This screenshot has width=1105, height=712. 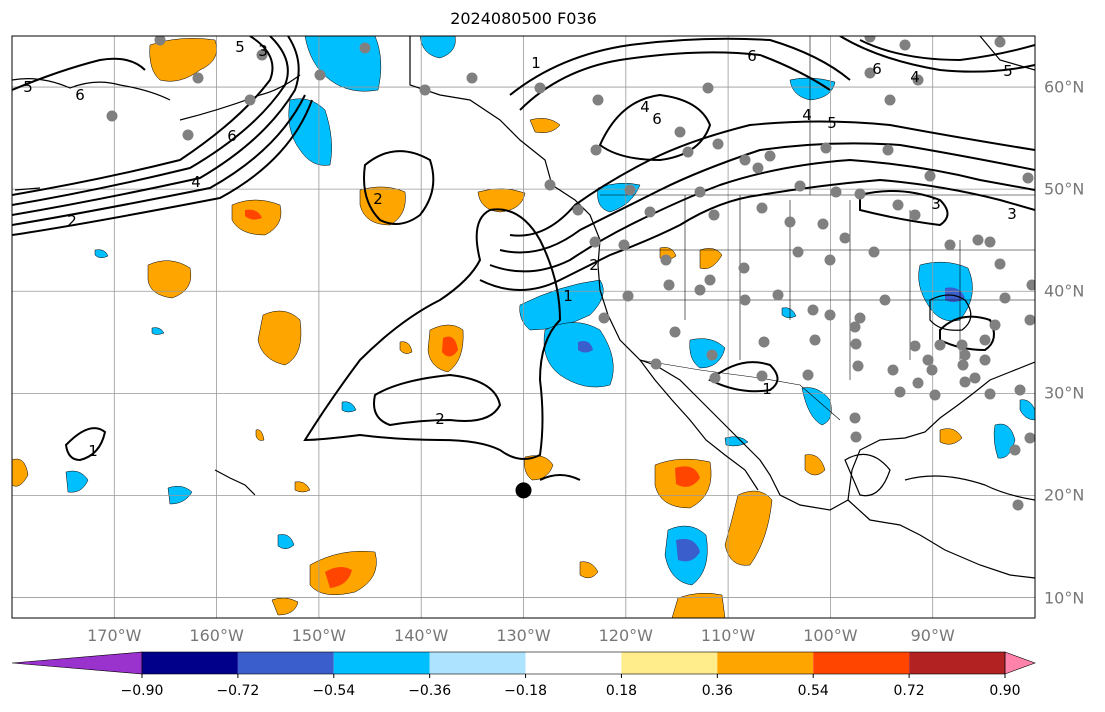 I want to click on latitude-label: 50°N, so click(x=1064, y=189).